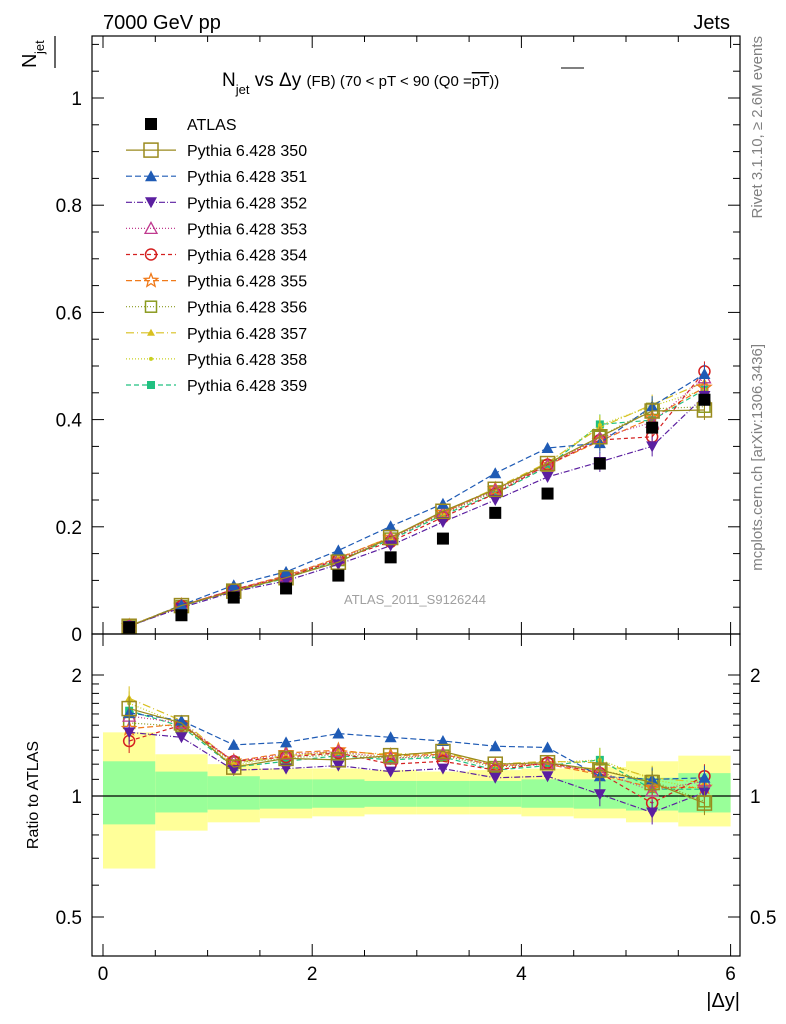 The height and width of the screenshot is (1024, 786). What do you see at coordinates (763, 918) in the screenshot?
I see `ratio-y-tick-label-right: 0.5` at bounding box center [763, 918].